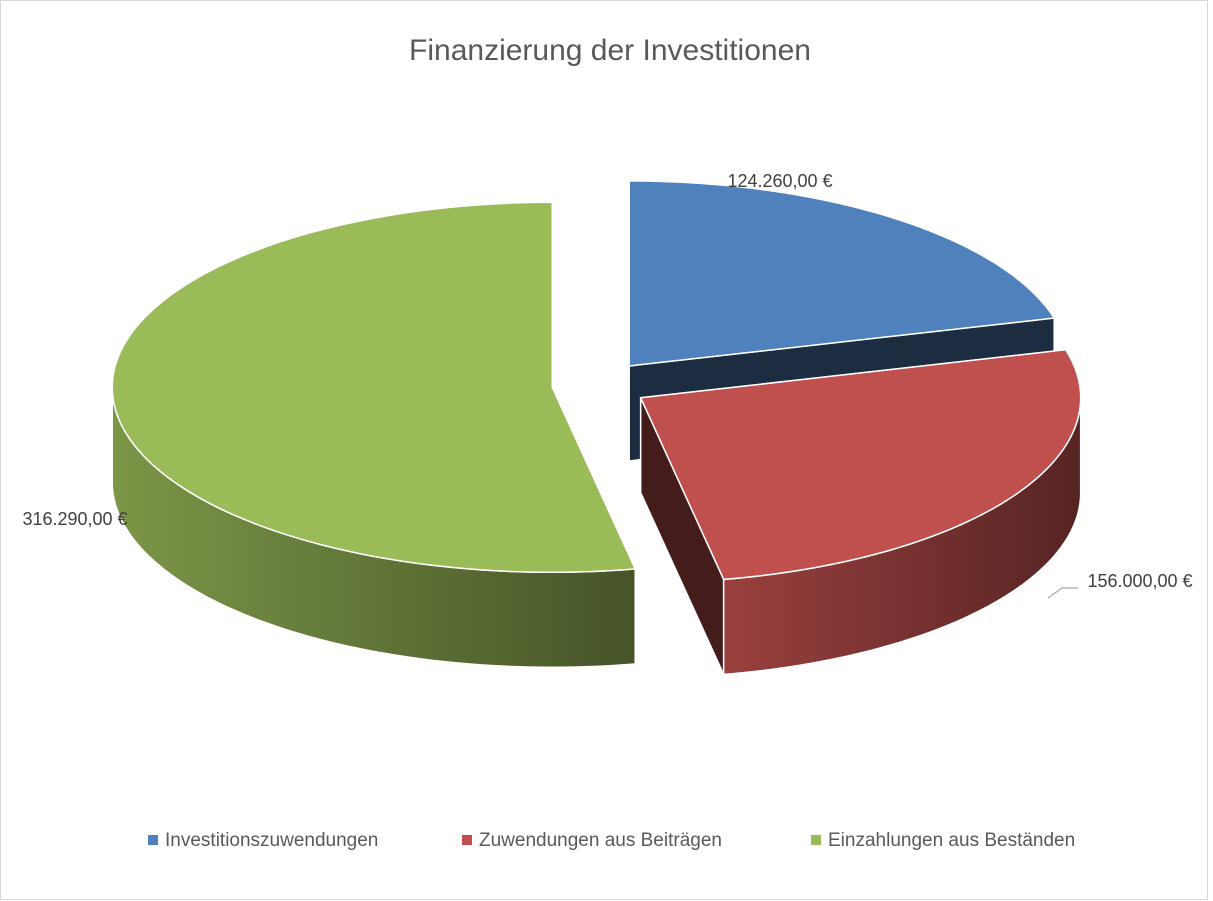 Image resolution: width=1213 pixels, height=901 pixels. What do you see at coordinates (600, 840) in the screenshot?
I see `legend-label: Zuwendungen aus Beiträgen` at bounding box center [600, 840].